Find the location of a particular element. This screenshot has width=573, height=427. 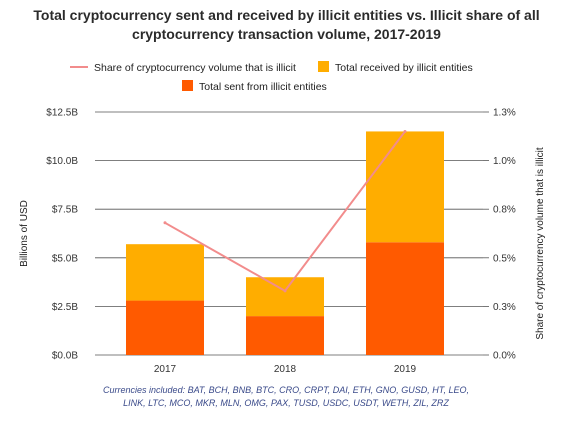

y2-tick-label-1: 0.3% is located at coordinates (504, 307).